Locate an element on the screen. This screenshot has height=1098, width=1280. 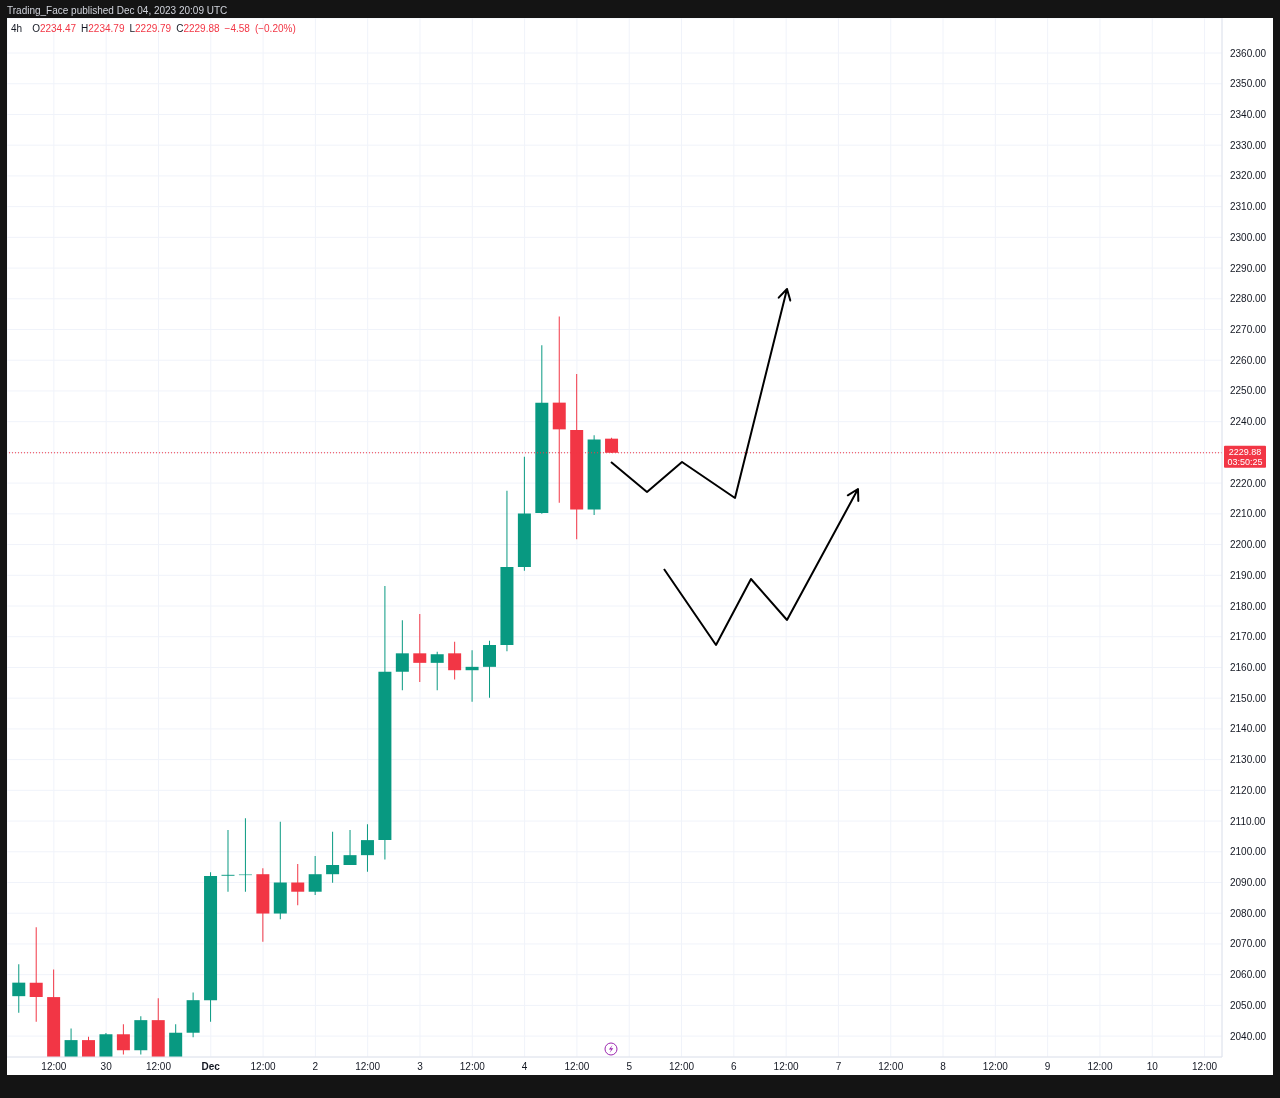
y-tick-label: 2200.00 is located at coordinates (1248, 545).